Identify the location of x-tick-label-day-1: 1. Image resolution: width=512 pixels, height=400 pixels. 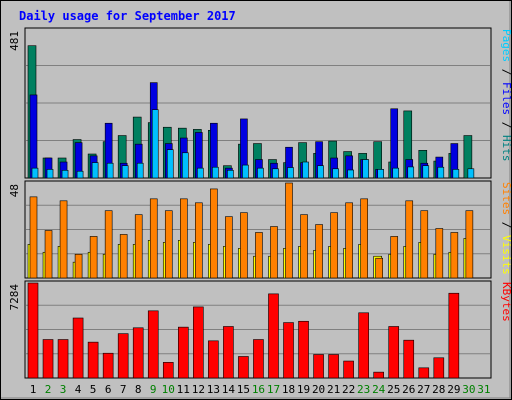
(33, 389).